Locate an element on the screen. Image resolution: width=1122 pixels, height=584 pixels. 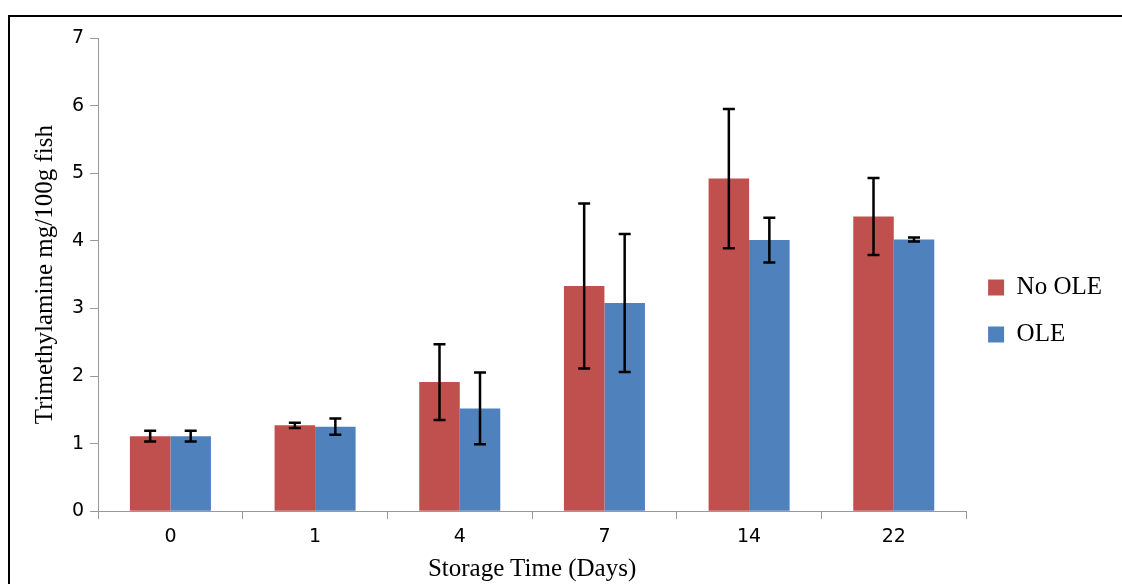
x-axis-title: Storage Time (Days) is located at coordinates (532, 567).